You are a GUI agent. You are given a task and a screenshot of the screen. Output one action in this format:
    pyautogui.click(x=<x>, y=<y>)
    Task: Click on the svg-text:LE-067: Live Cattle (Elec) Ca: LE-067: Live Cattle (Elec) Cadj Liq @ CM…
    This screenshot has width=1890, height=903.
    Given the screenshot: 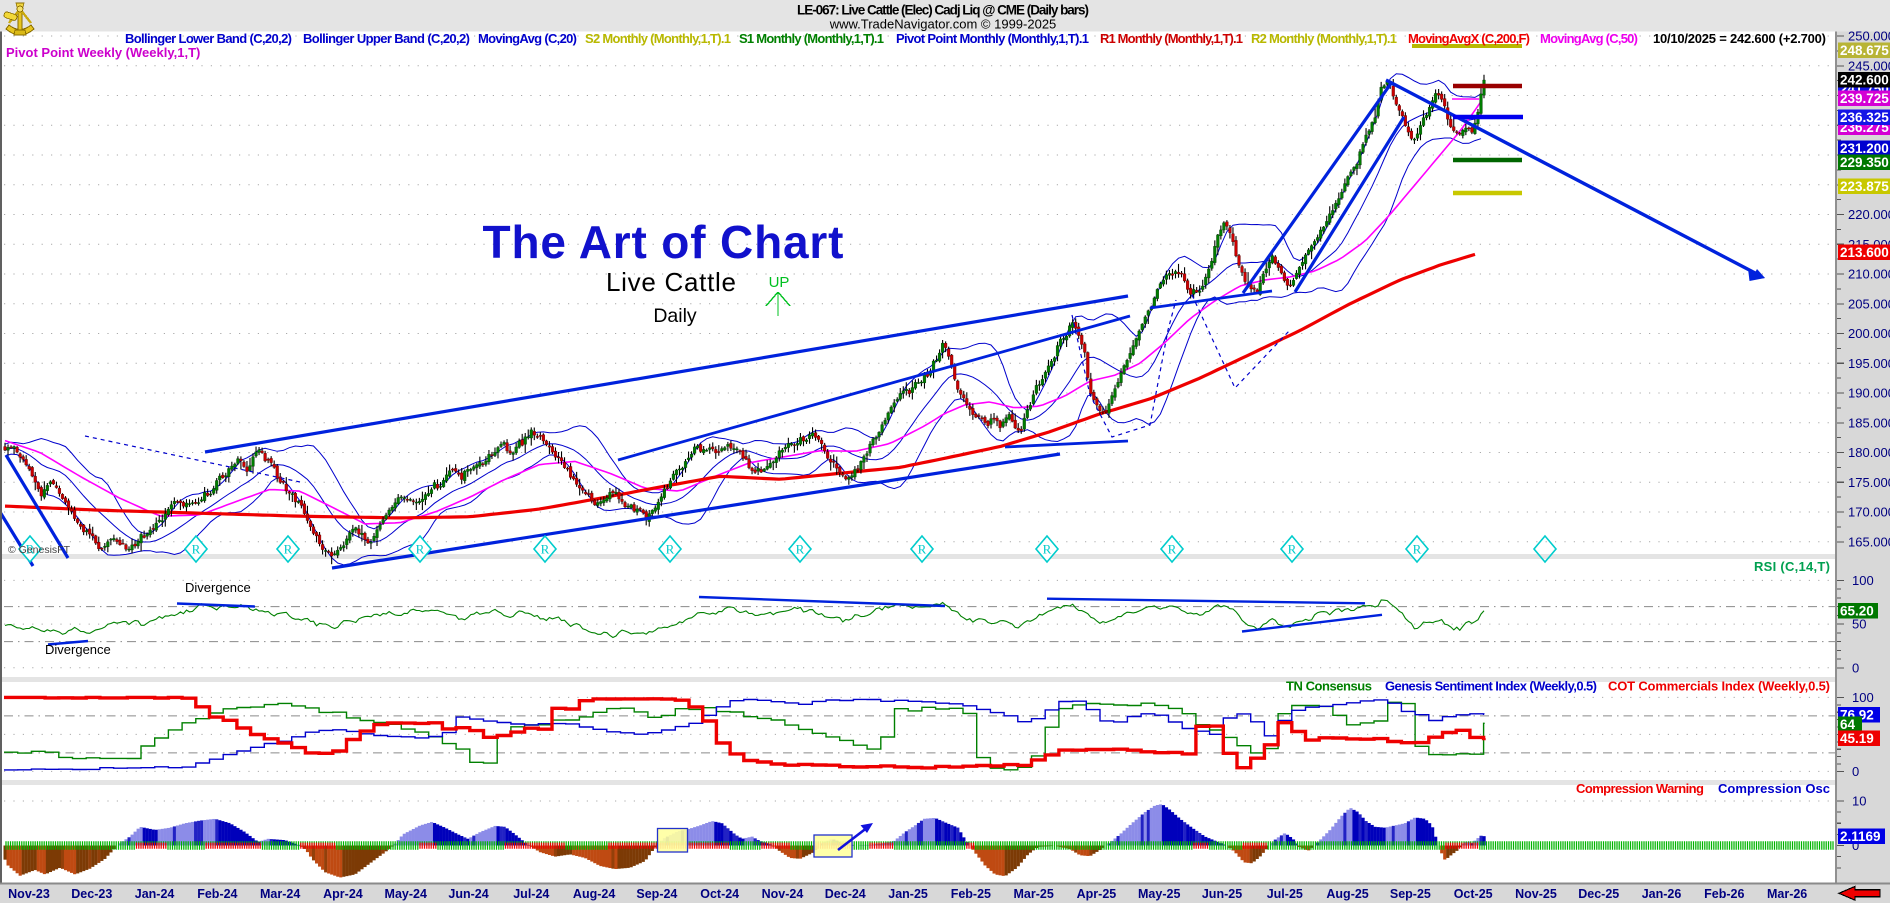 What is the action you would take?
    pyautogui.click(x=943, y=10)
    